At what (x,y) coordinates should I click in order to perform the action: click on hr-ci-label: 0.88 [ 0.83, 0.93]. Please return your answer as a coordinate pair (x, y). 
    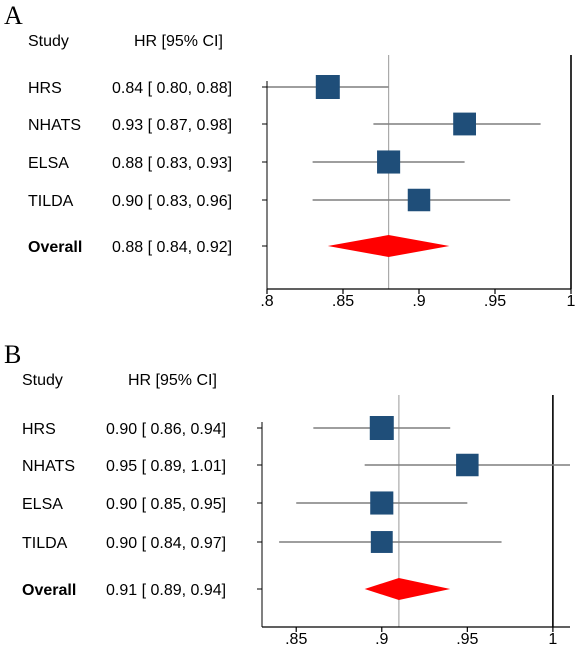
    Looking at the image, I should click on (172, 163).